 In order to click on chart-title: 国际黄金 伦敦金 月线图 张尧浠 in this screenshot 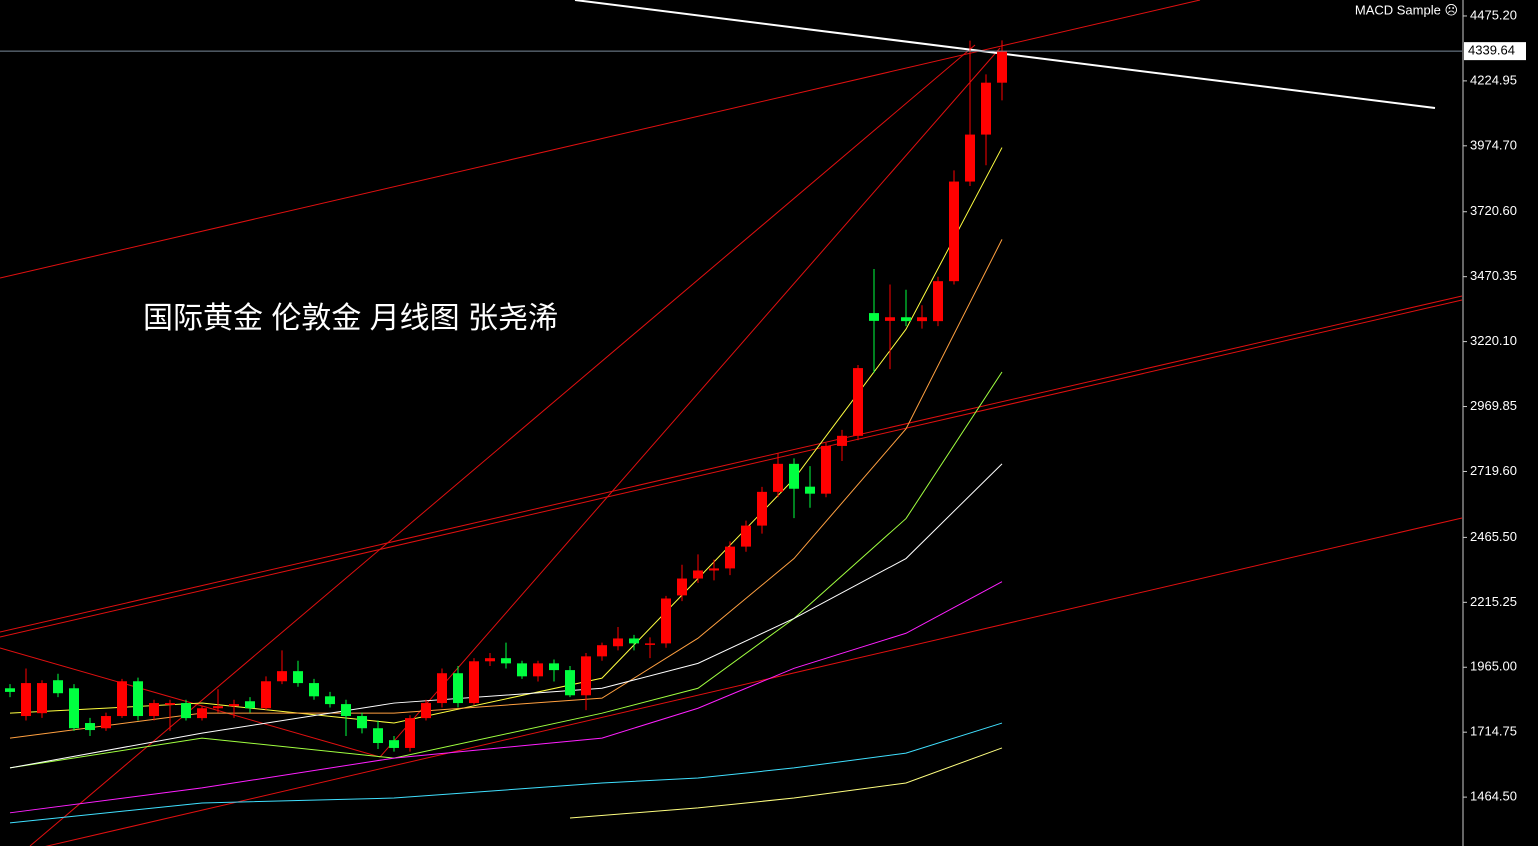, I will do `click(350, 318)`.